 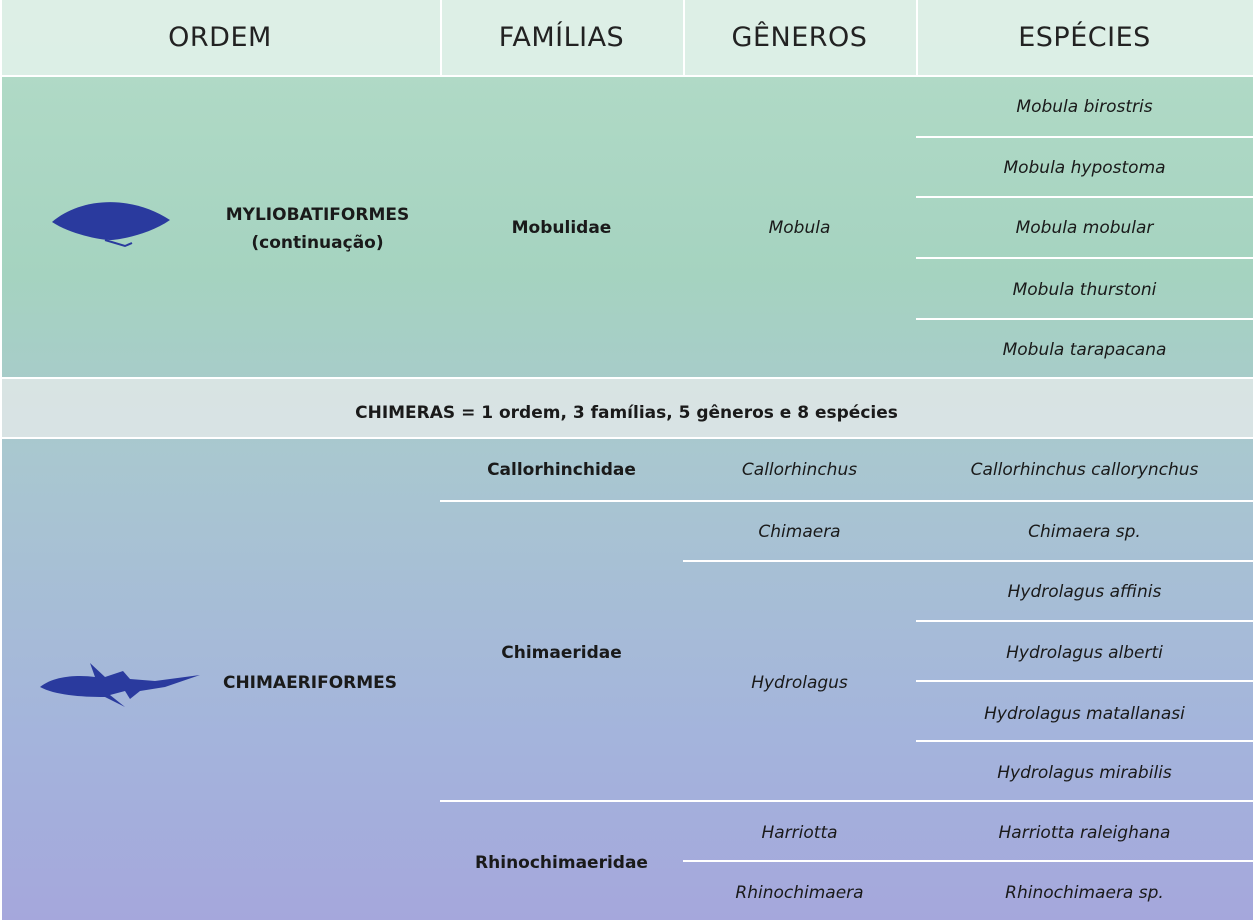 What do you see at coordinates (799, 228) in the screenshot?
I see `genus: Mobula` at bounding box center [799, 228].